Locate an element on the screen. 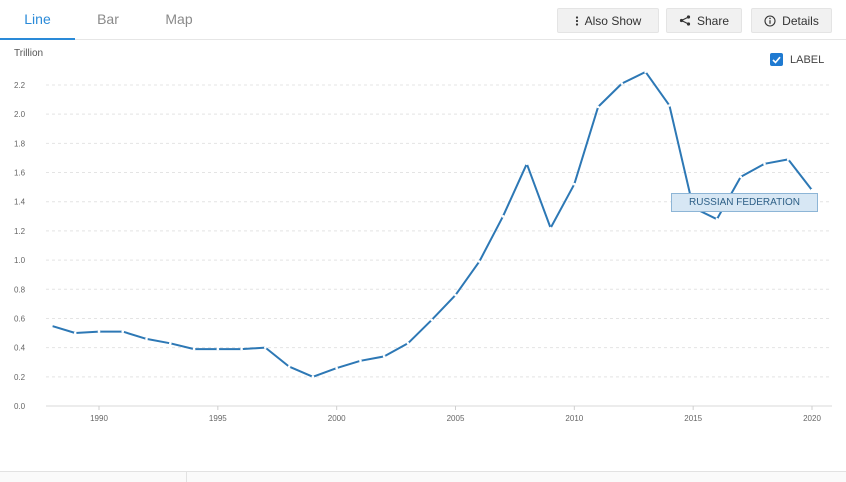 The width and height of the screenshot is (846, 482). vertical-dots-icon is located at coordinates (576, 20).